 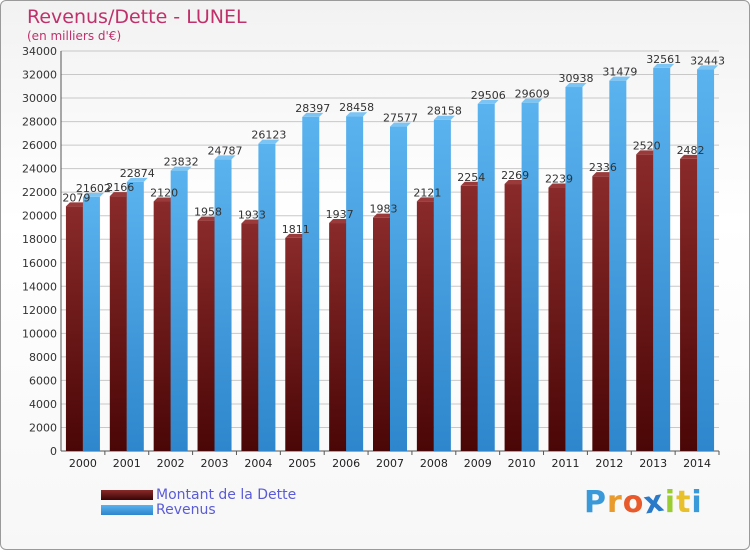 I want to click on data-label-revenus: 32561, so click(x=663, y=59).